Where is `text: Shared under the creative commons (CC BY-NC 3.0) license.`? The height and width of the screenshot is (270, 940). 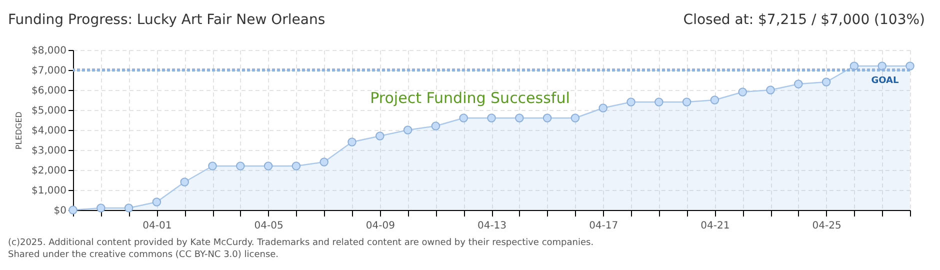
text: Shared under the creative commons (CC BY-NC 3.0) license. is located at coordinates (143, 255).